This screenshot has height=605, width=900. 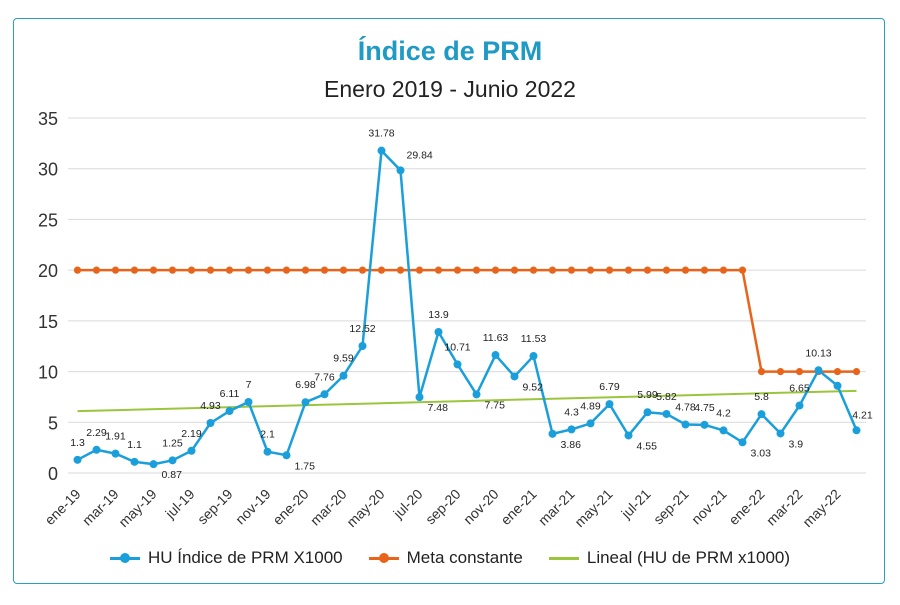 I want to click on x-tick-label: jul-21, so click(x=635, y=504).